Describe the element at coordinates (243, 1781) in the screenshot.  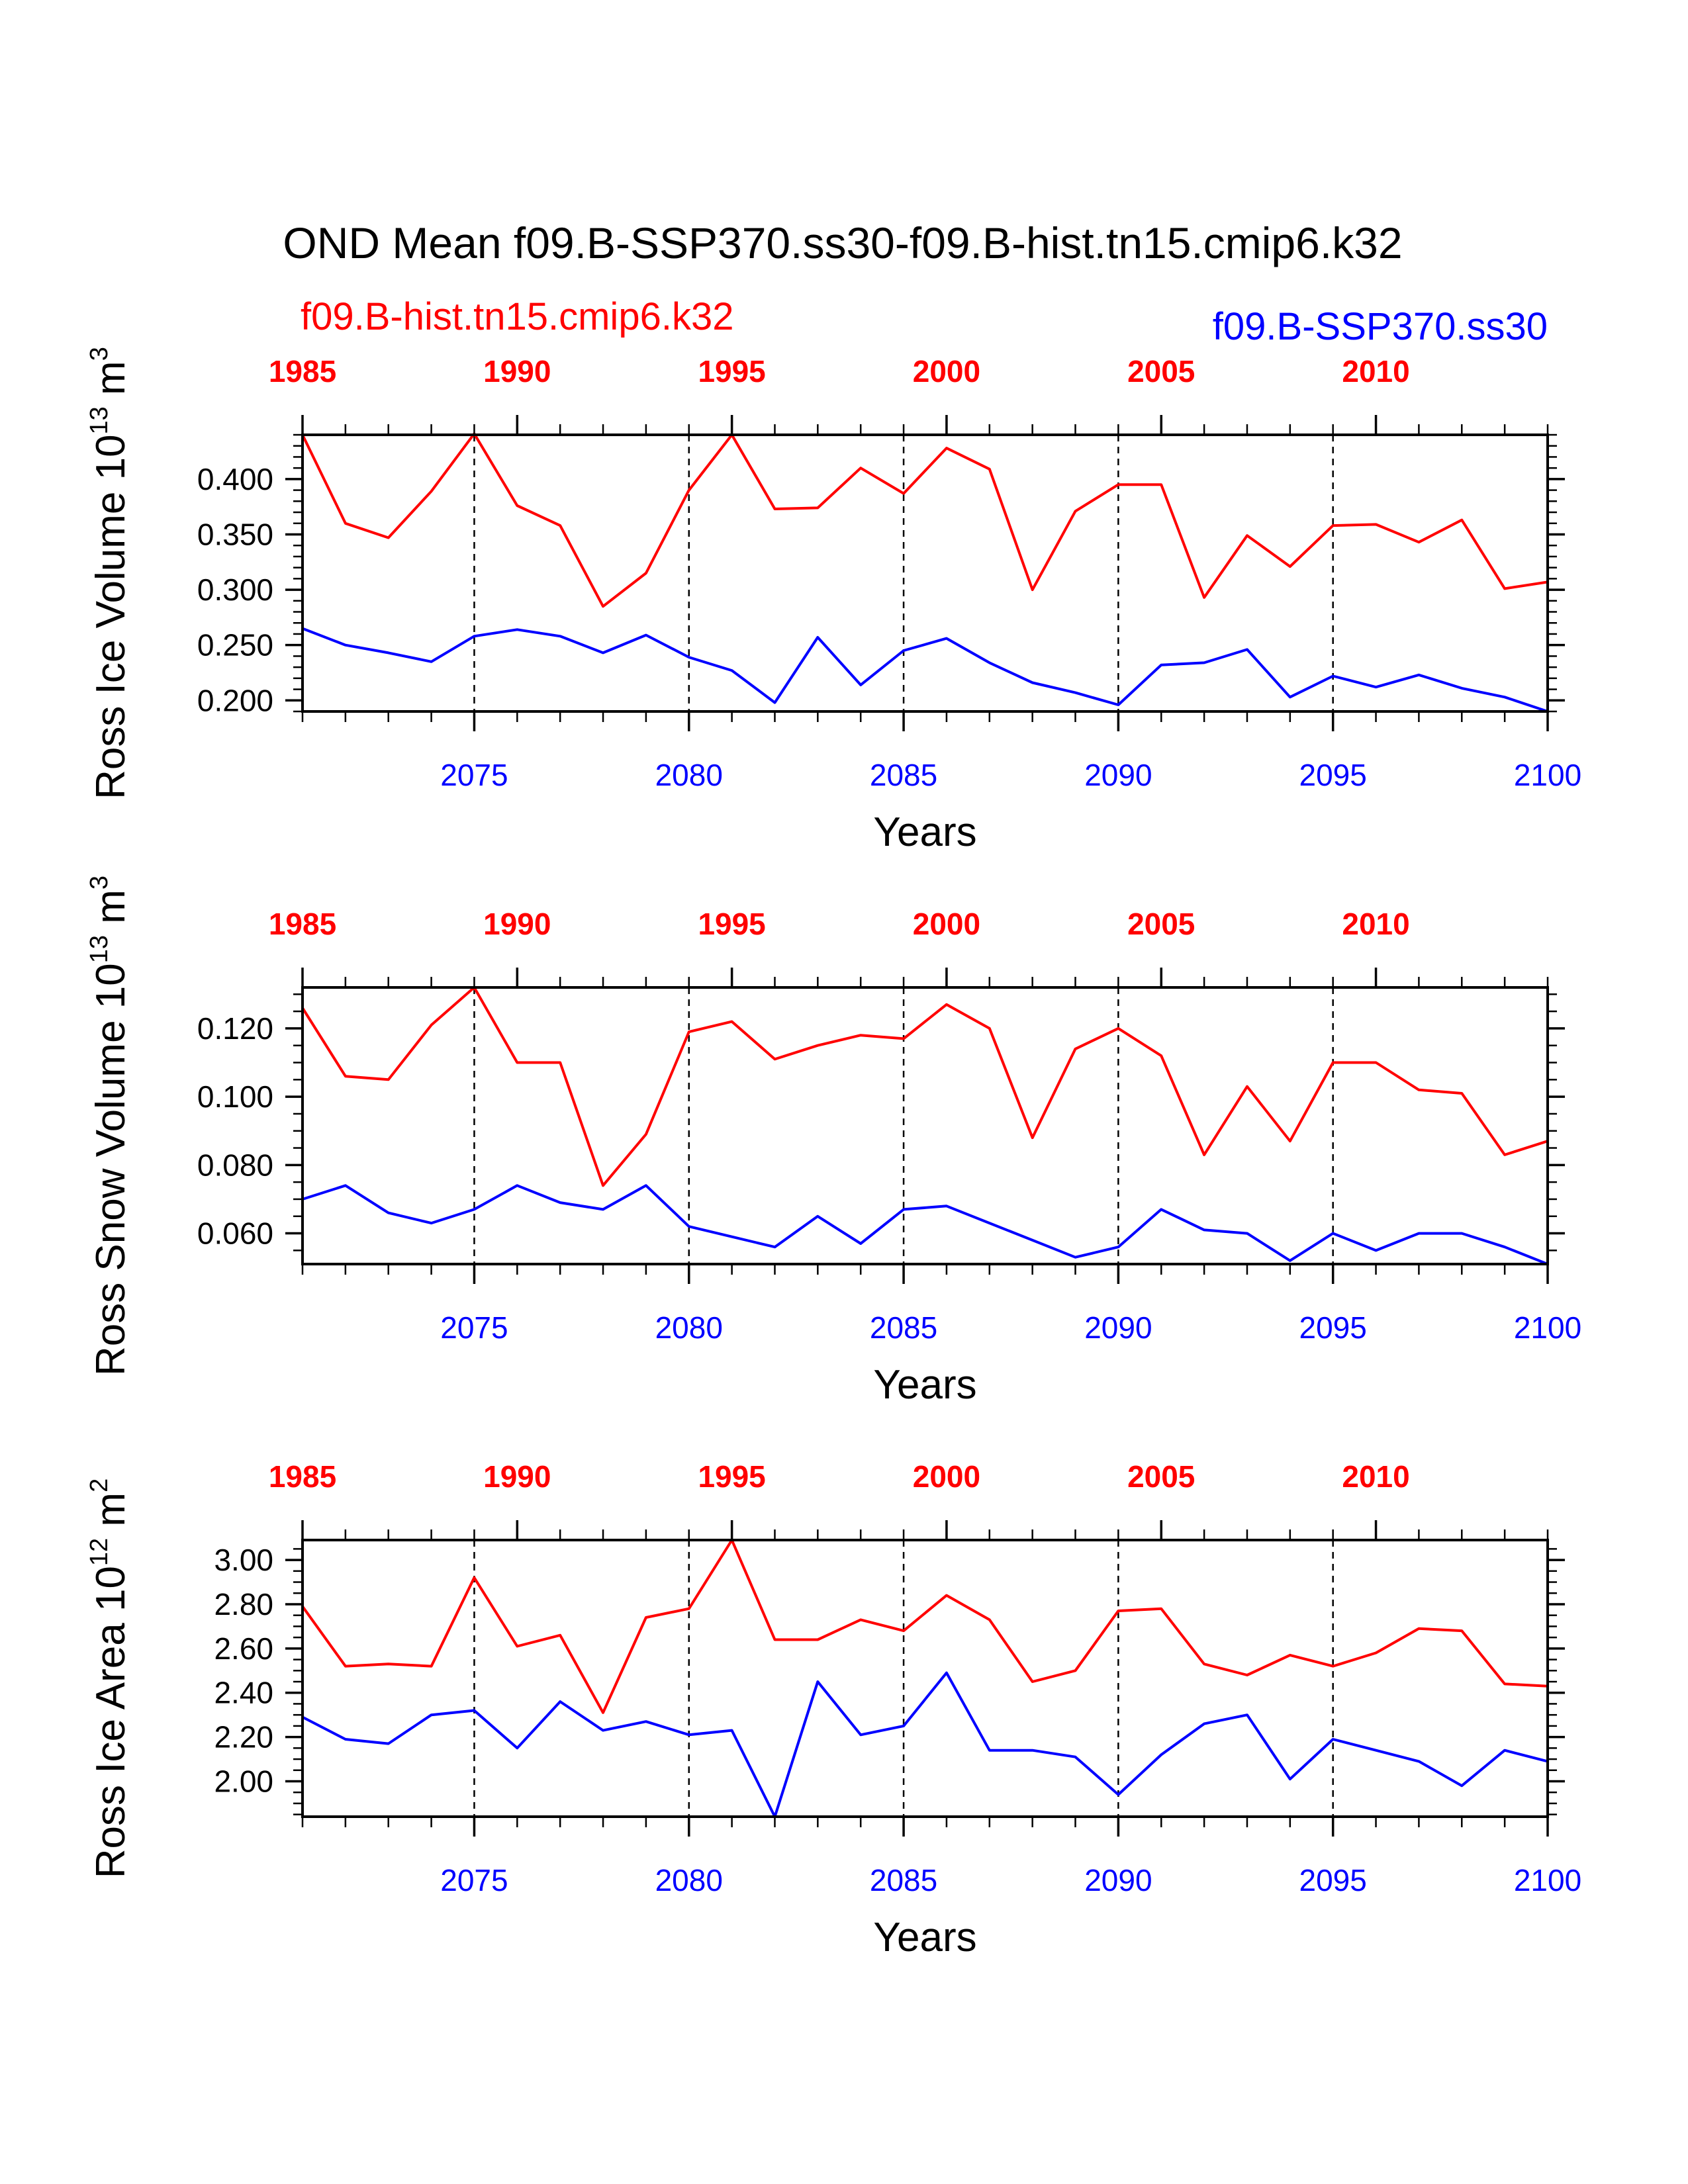
I see `y-tick-label: 2.00` at that location.